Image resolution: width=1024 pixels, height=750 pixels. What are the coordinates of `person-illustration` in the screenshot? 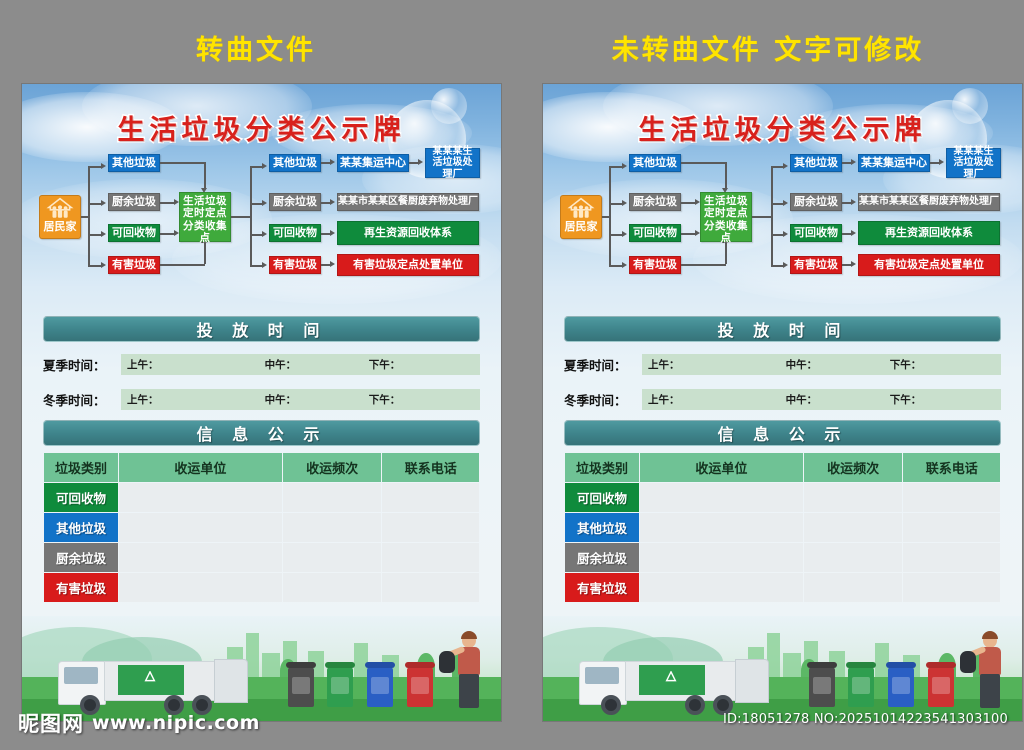 It's located at (984, 670).